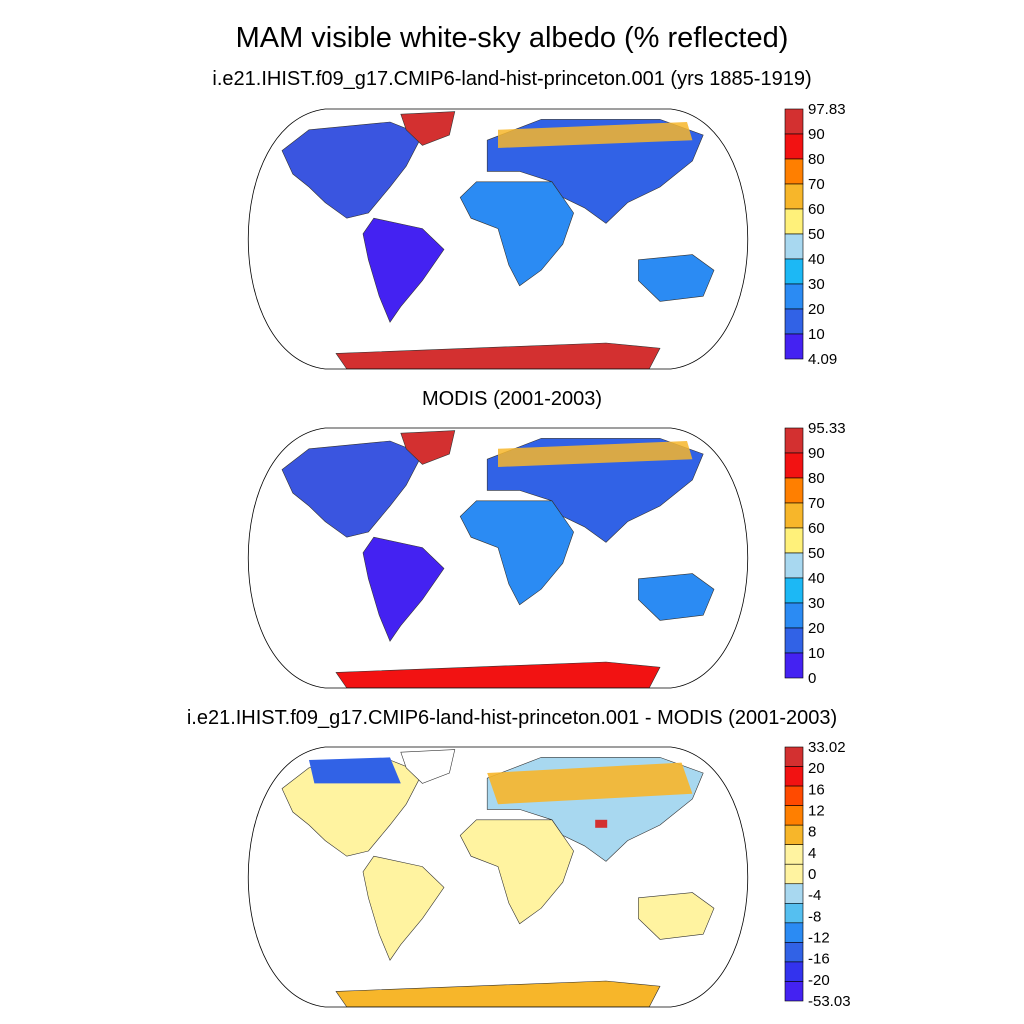 This screenshot has height=1024, width=1024. Describe the element at coordinates (816, 789) in the screenshot. I see `colorbar-tick-label: 16` at that location.